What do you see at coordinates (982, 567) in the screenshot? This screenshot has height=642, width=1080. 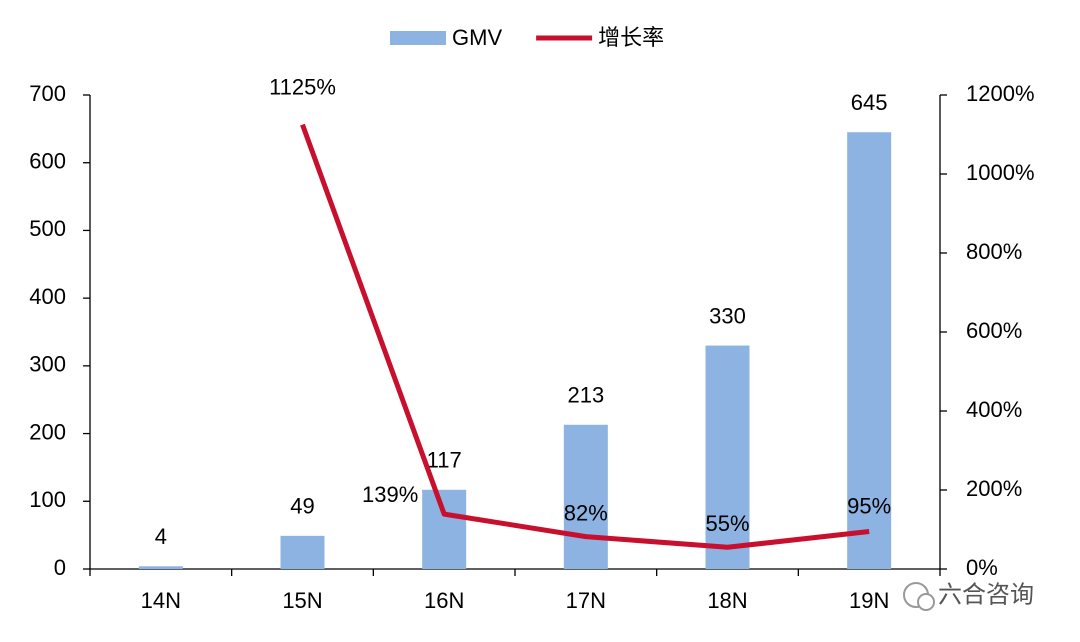 I see `y2-tick-label: 0%` at bounding box center [982, 567].